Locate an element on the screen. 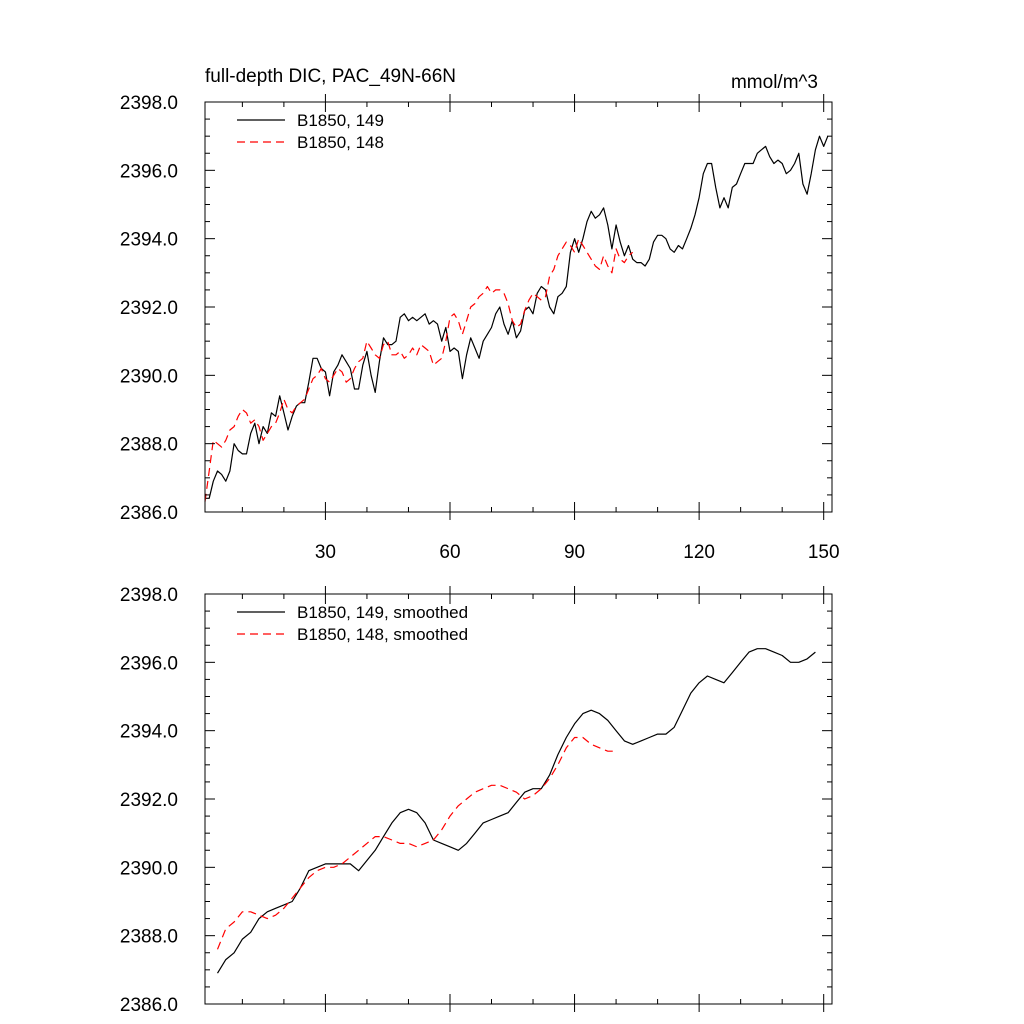 This screenshot has width=1024, height=1024. units-label: mmol/m^3 is located at coordinates (774, 82).